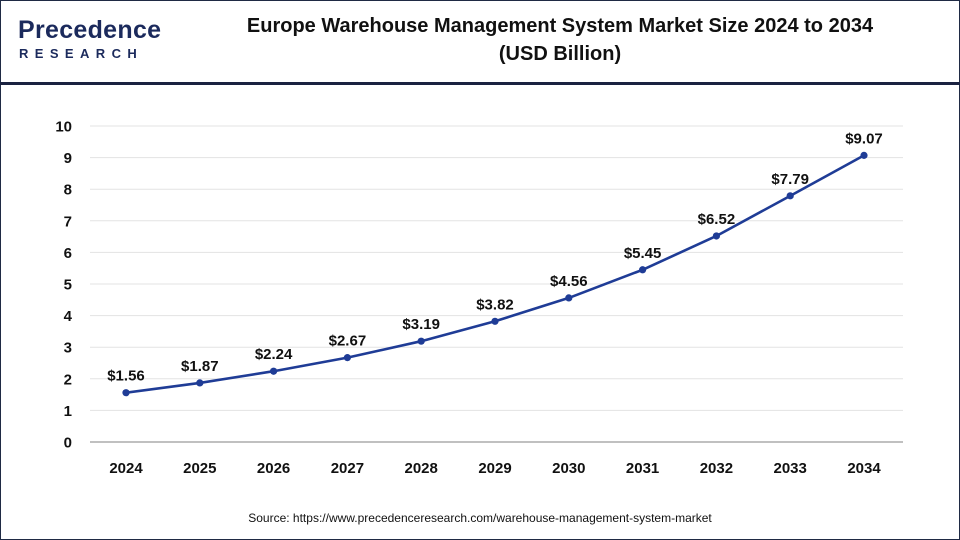  Describe the element at coordinates (717, 219) in the screenshot. I see `data-label-2032: $6.52` at that location.